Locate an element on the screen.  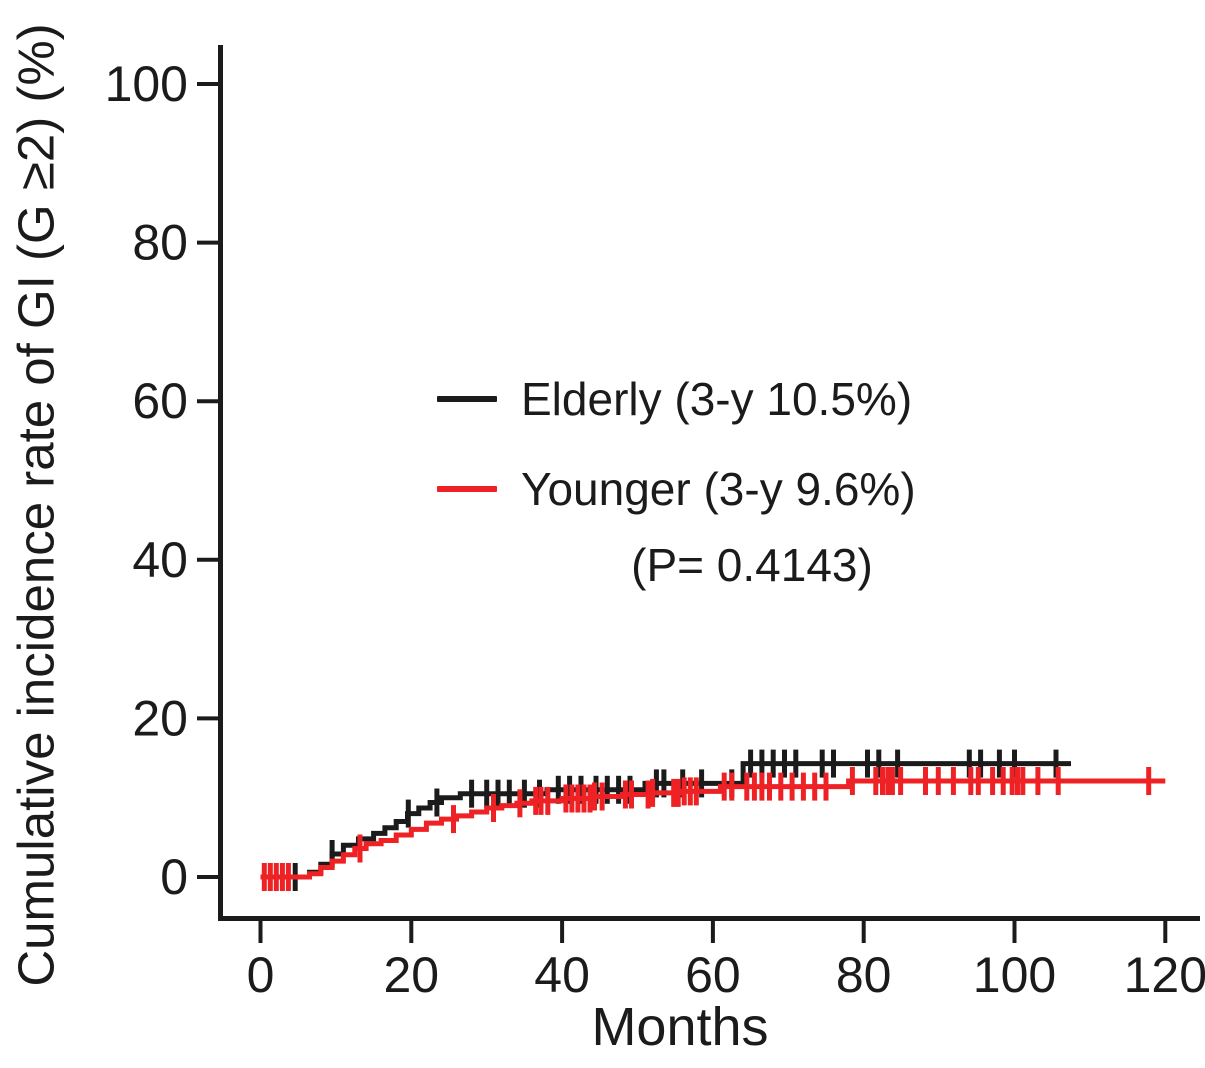
x-tick-label: 120 is located at coordinates (1164, 975).